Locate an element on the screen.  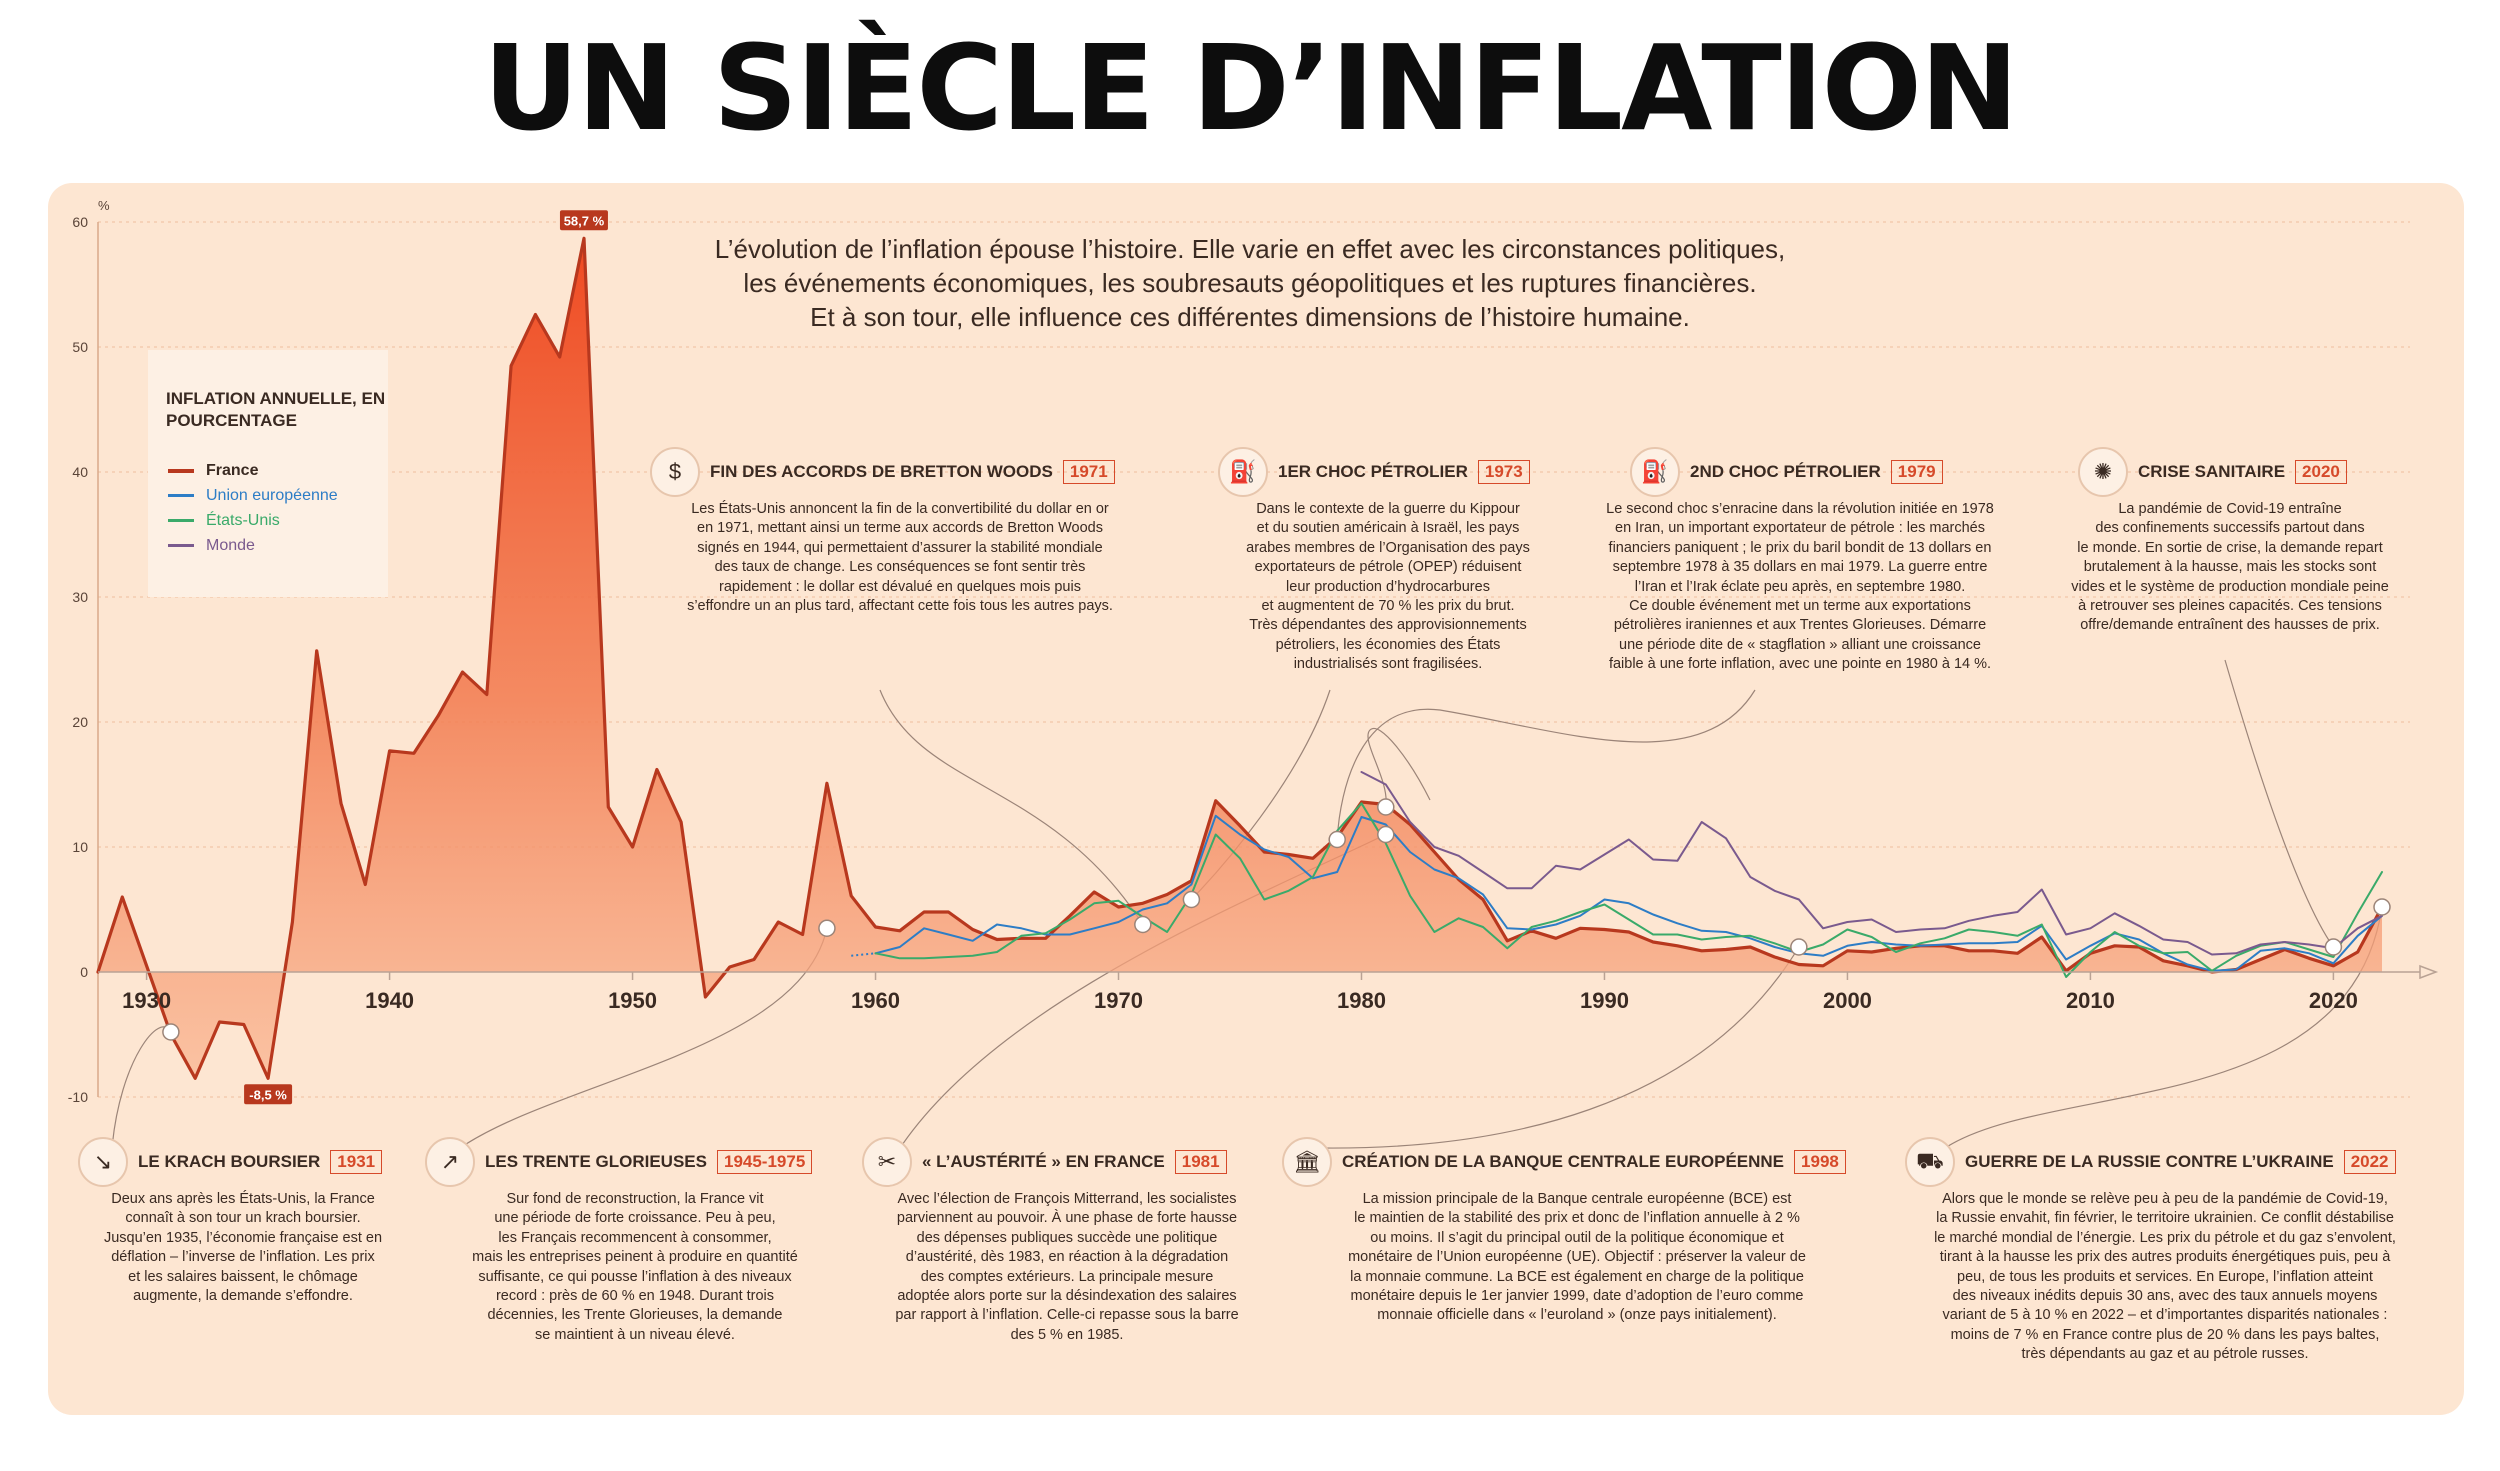
annotation-title: 1ER CHOC PÉTROLIER is located at coordinates (1373, 471).